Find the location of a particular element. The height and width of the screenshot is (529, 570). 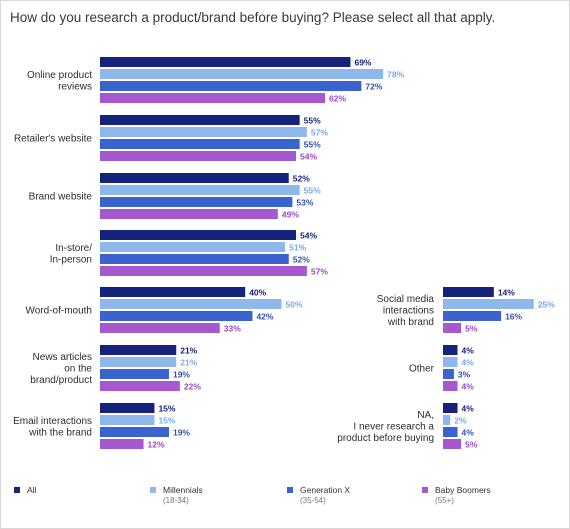

legend-label-baby-boomers: Baby Boomers is located at coordinates (463, 490).